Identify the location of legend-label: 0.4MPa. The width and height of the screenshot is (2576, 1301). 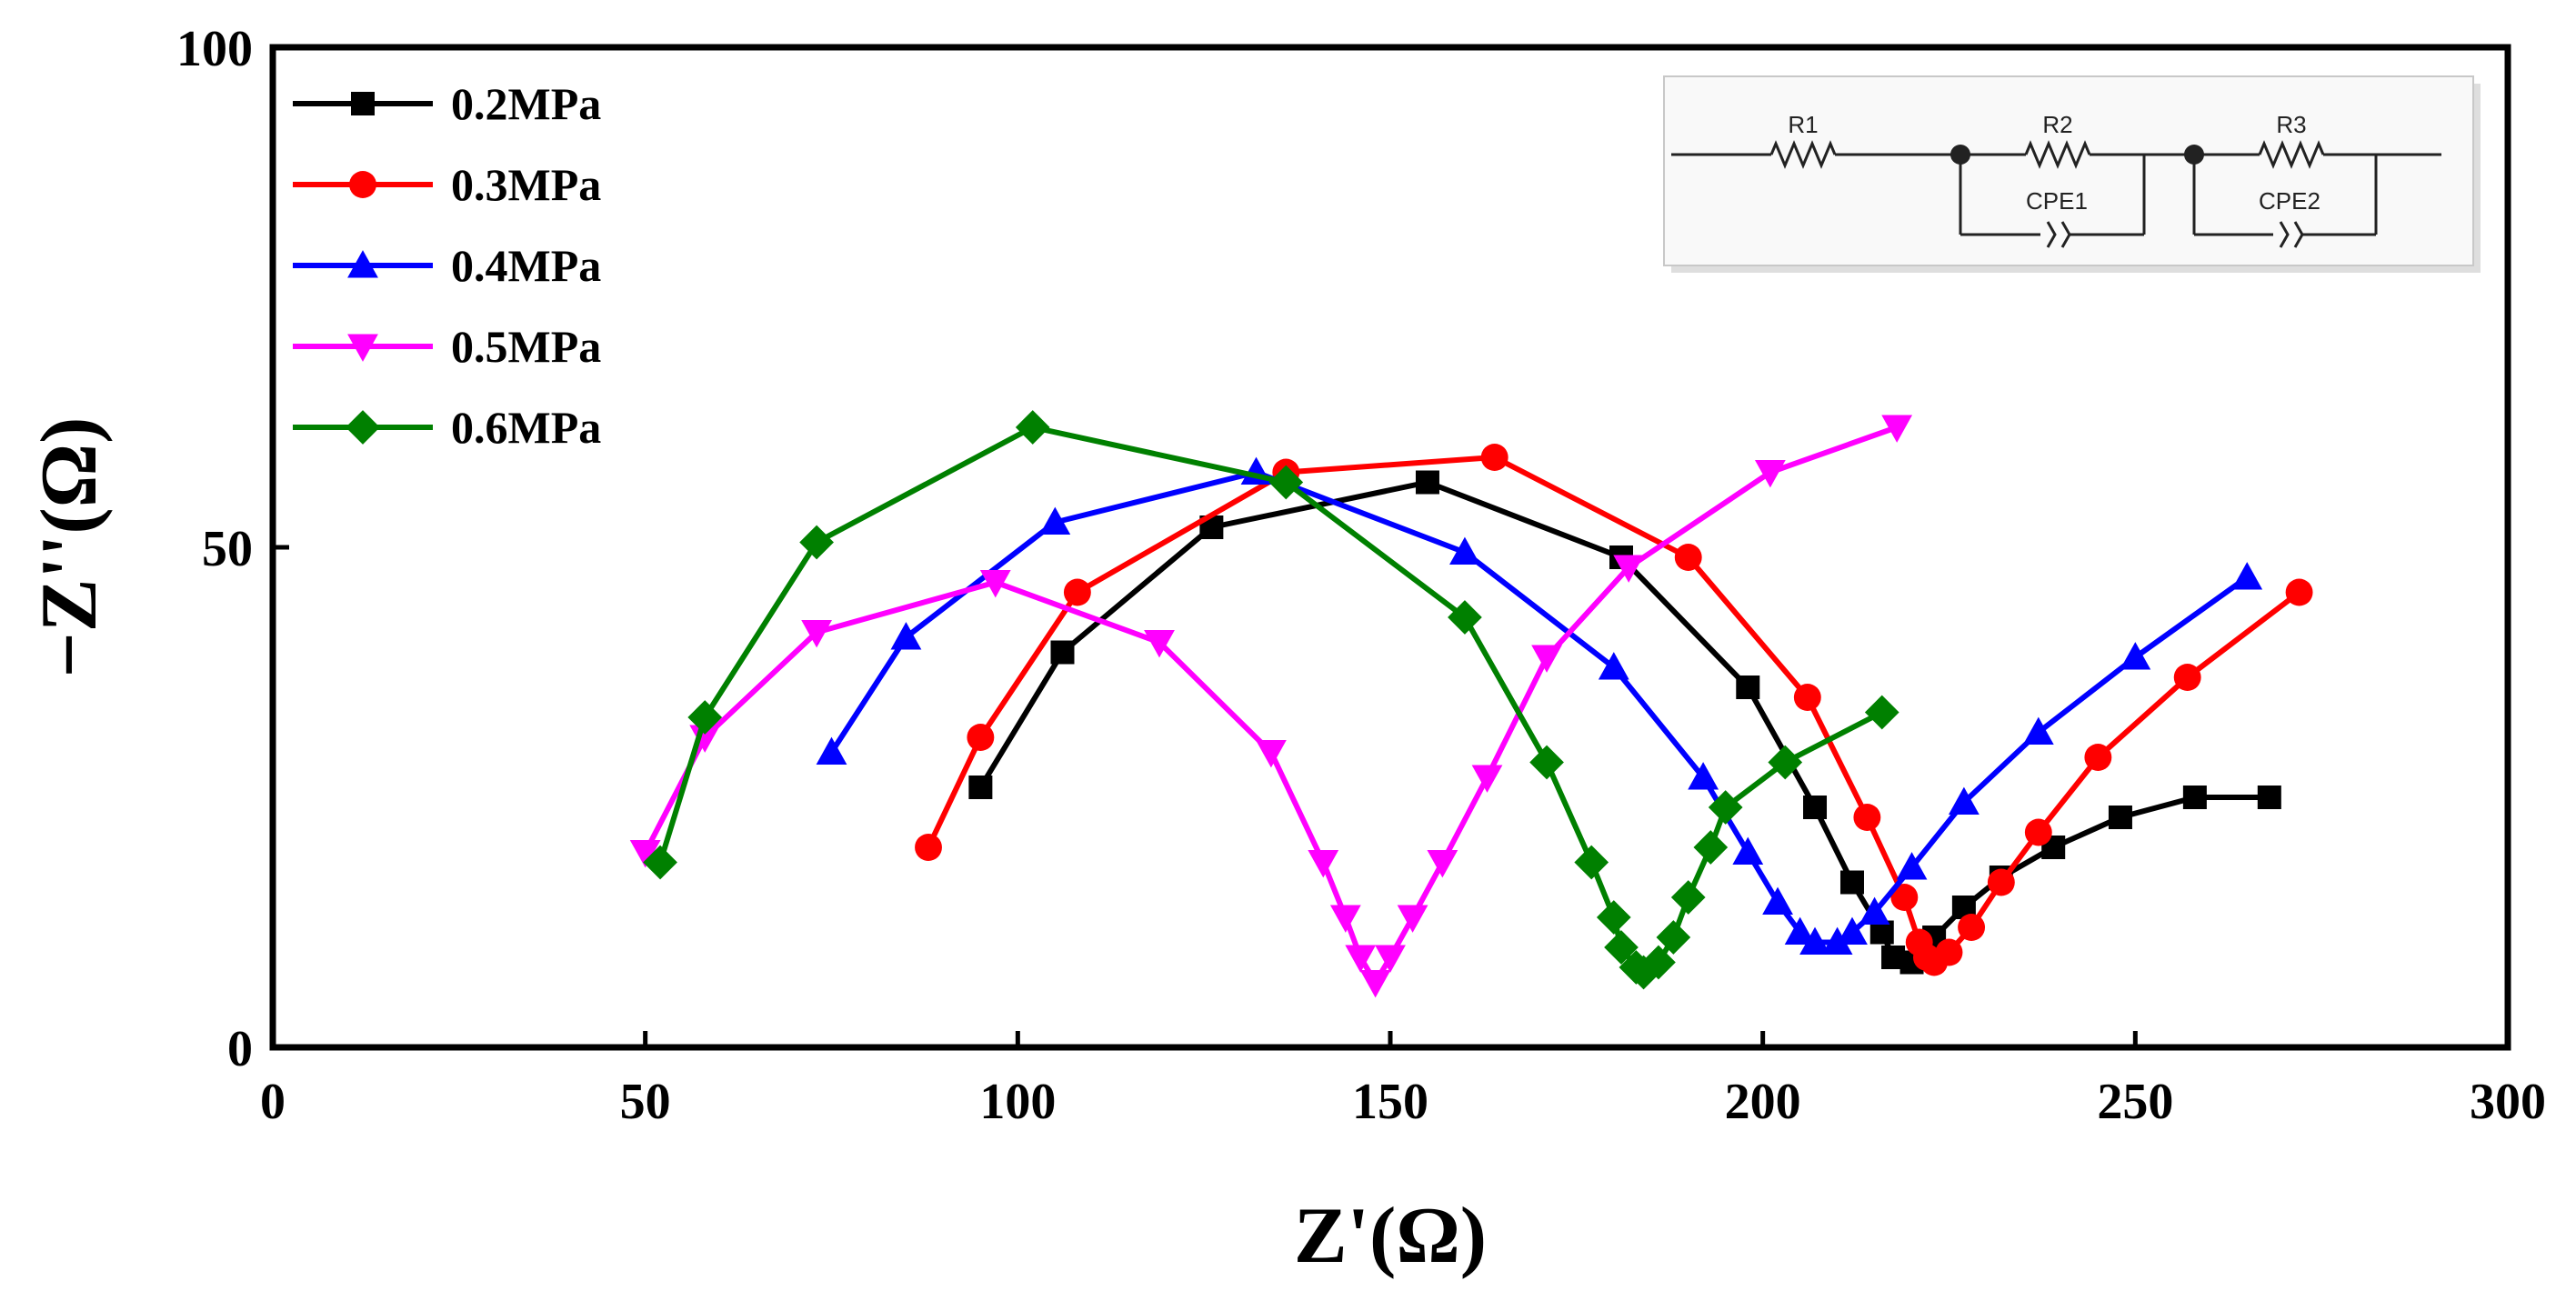
(526, 265).